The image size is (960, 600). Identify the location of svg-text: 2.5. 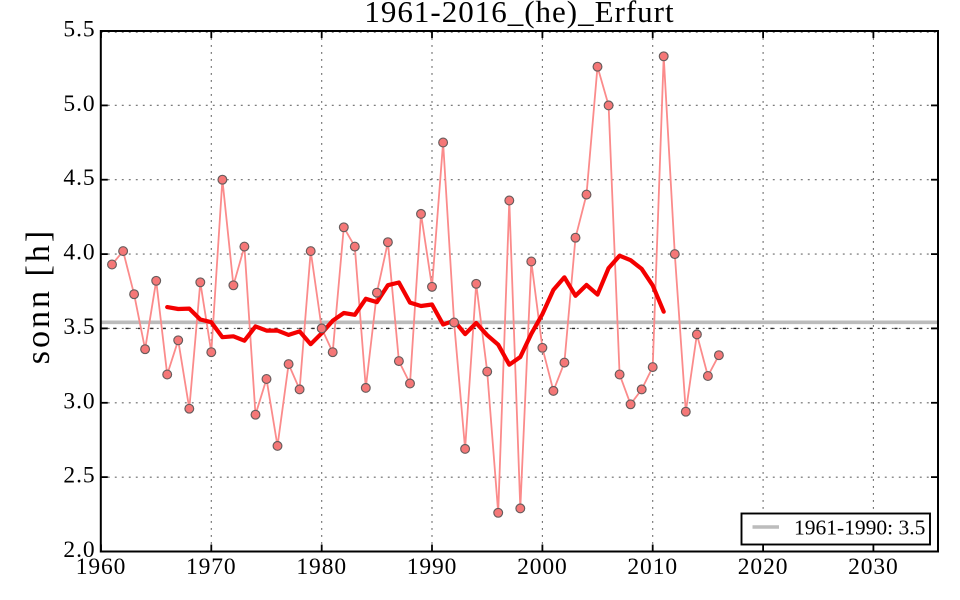
(79, 476).